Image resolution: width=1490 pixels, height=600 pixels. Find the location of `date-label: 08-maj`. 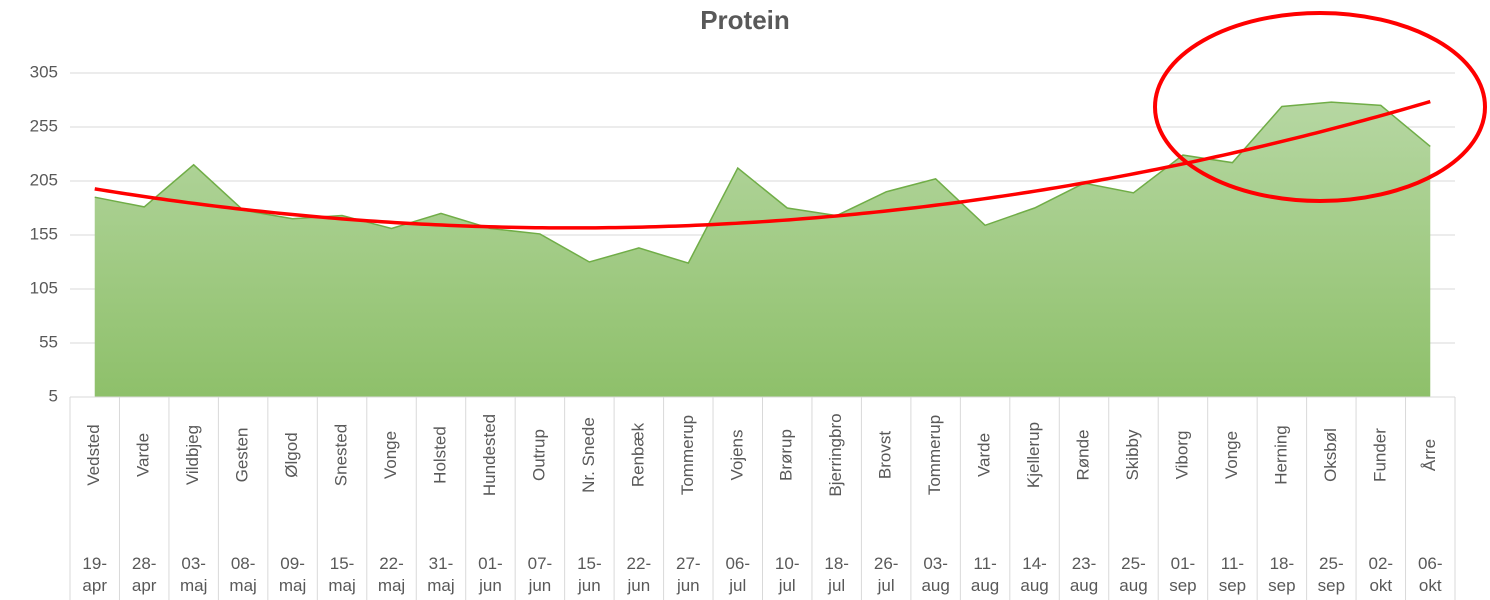

date-label: 08-maj is located at coordinates (243, 574).